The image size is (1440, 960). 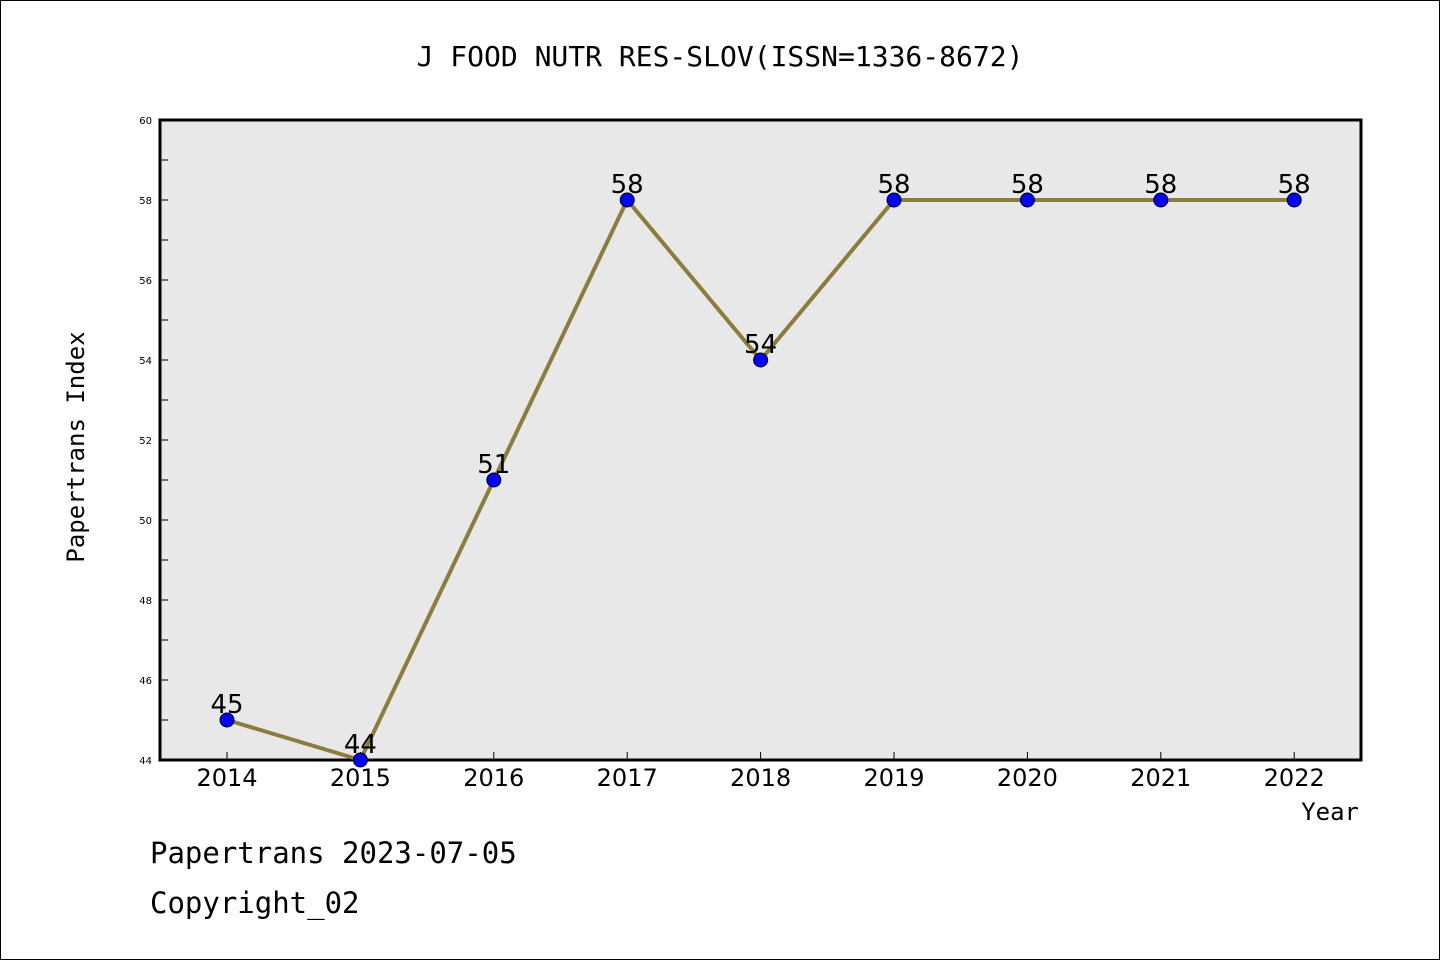 What do you see at coordinates (153, 441) in the screenshot?
I see `y-axis: 44 46 48 50 52 54 56 58 60` at bounding box center [153, 441].